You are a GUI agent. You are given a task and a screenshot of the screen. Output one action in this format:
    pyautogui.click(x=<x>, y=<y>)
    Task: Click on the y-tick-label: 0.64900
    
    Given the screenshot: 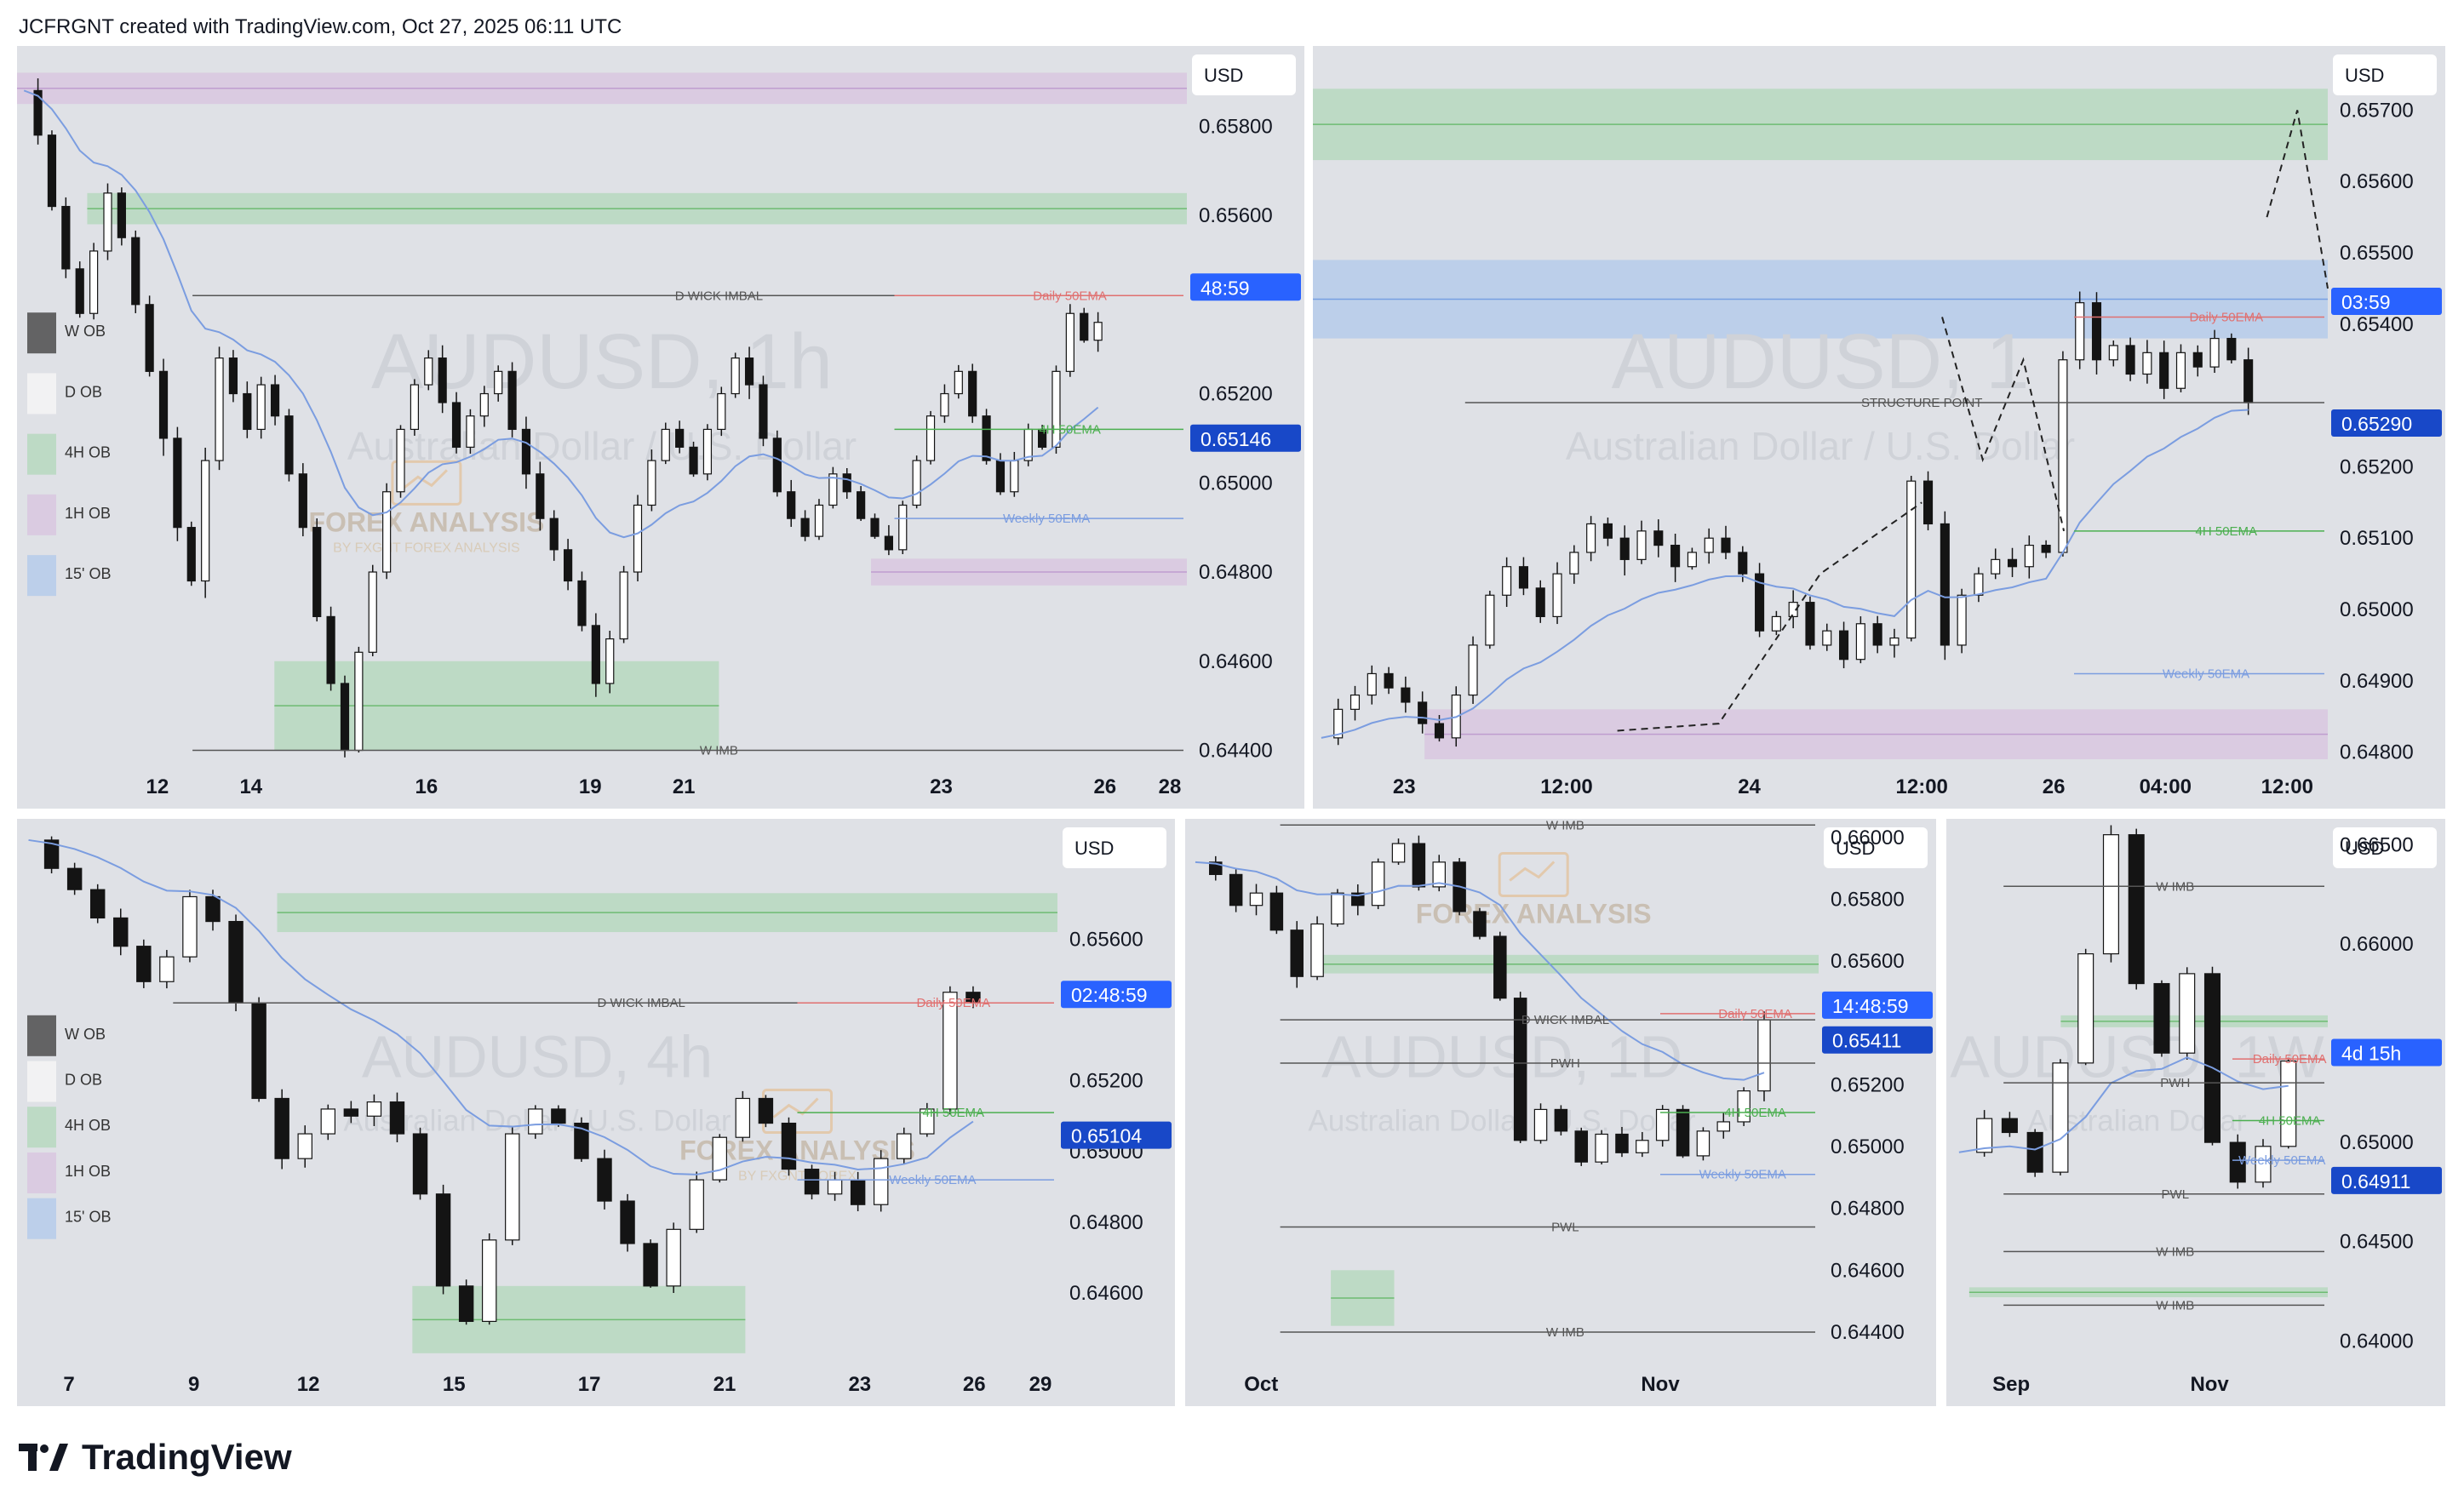 What is the action you would take?
    pyautogui.click(x=2377, y=681)
    